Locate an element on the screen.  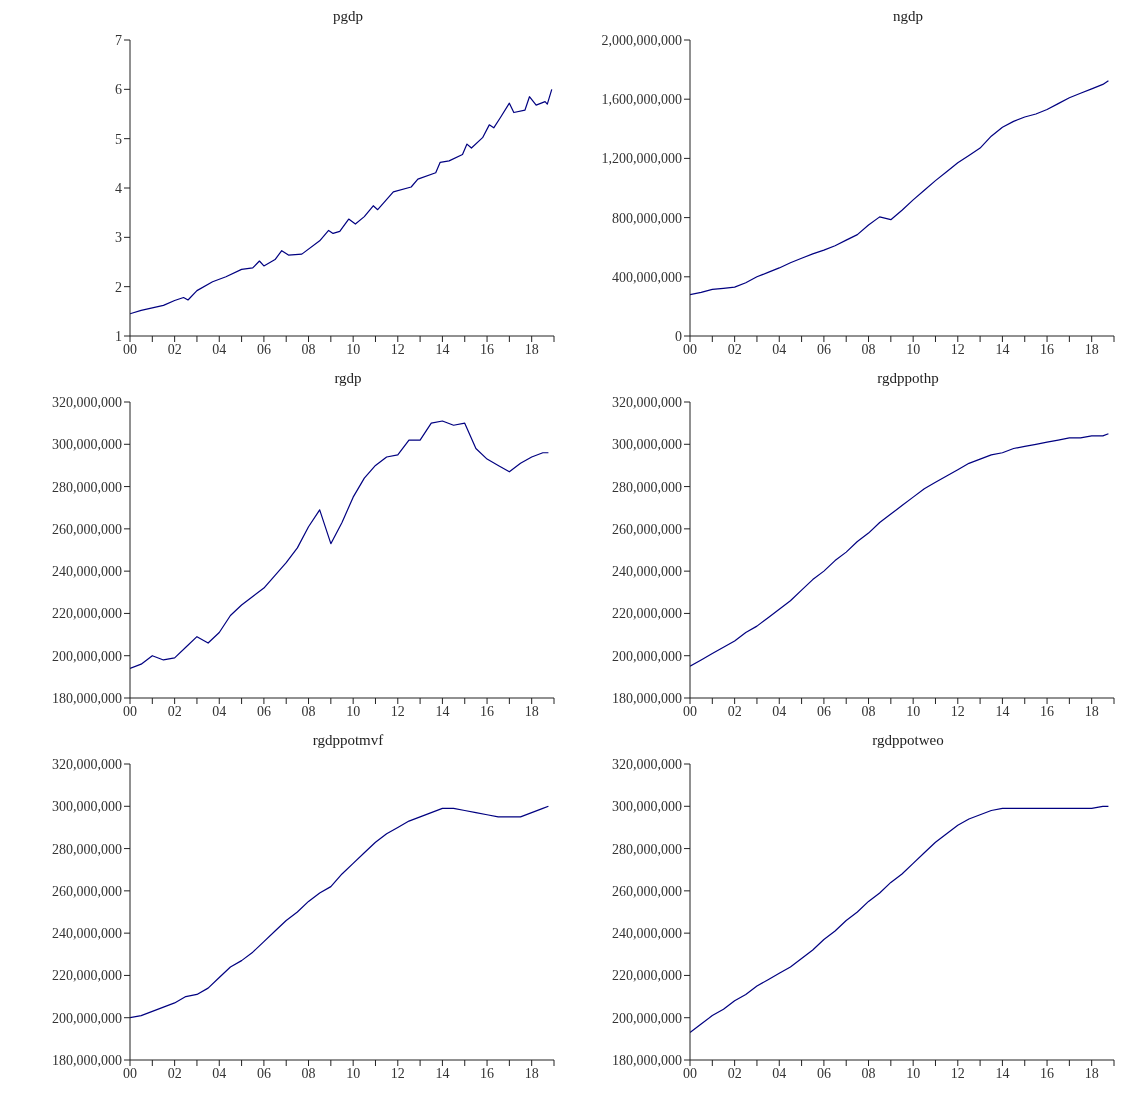
y-tick-label: 0 is located at coordinates (678, 336).